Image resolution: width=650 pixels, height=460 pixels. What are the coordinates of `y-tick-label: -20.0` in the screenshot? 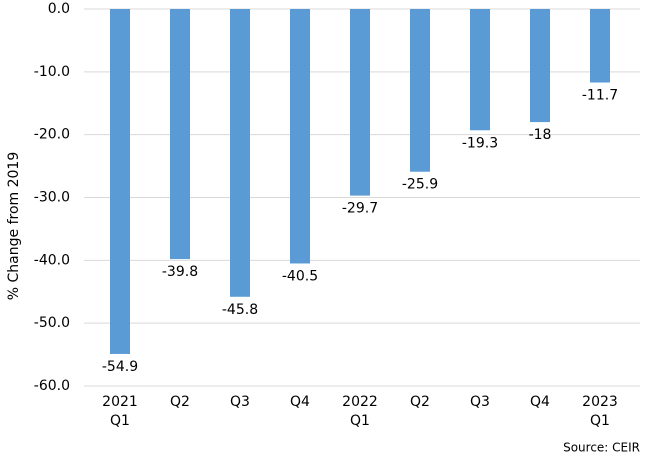 It's located at (52, 135).